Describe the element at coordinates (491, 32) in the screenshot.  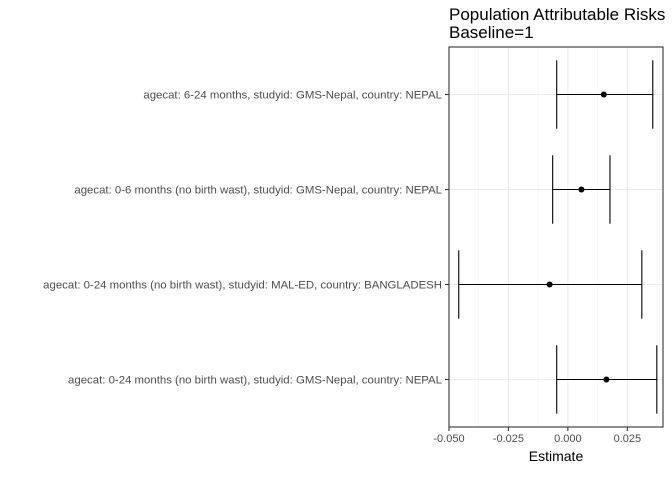
I see `chart-title-line-2: Baseline=1` at that location.